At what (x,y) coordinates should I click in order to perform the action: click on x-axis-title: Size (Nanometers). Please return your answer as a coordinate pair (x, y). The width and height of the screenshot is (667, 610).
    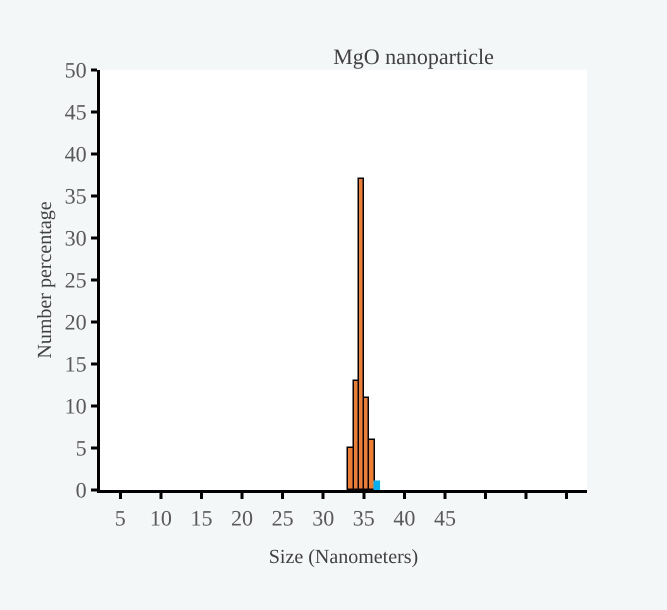
    Looking at the image, I should click on (343, 557).